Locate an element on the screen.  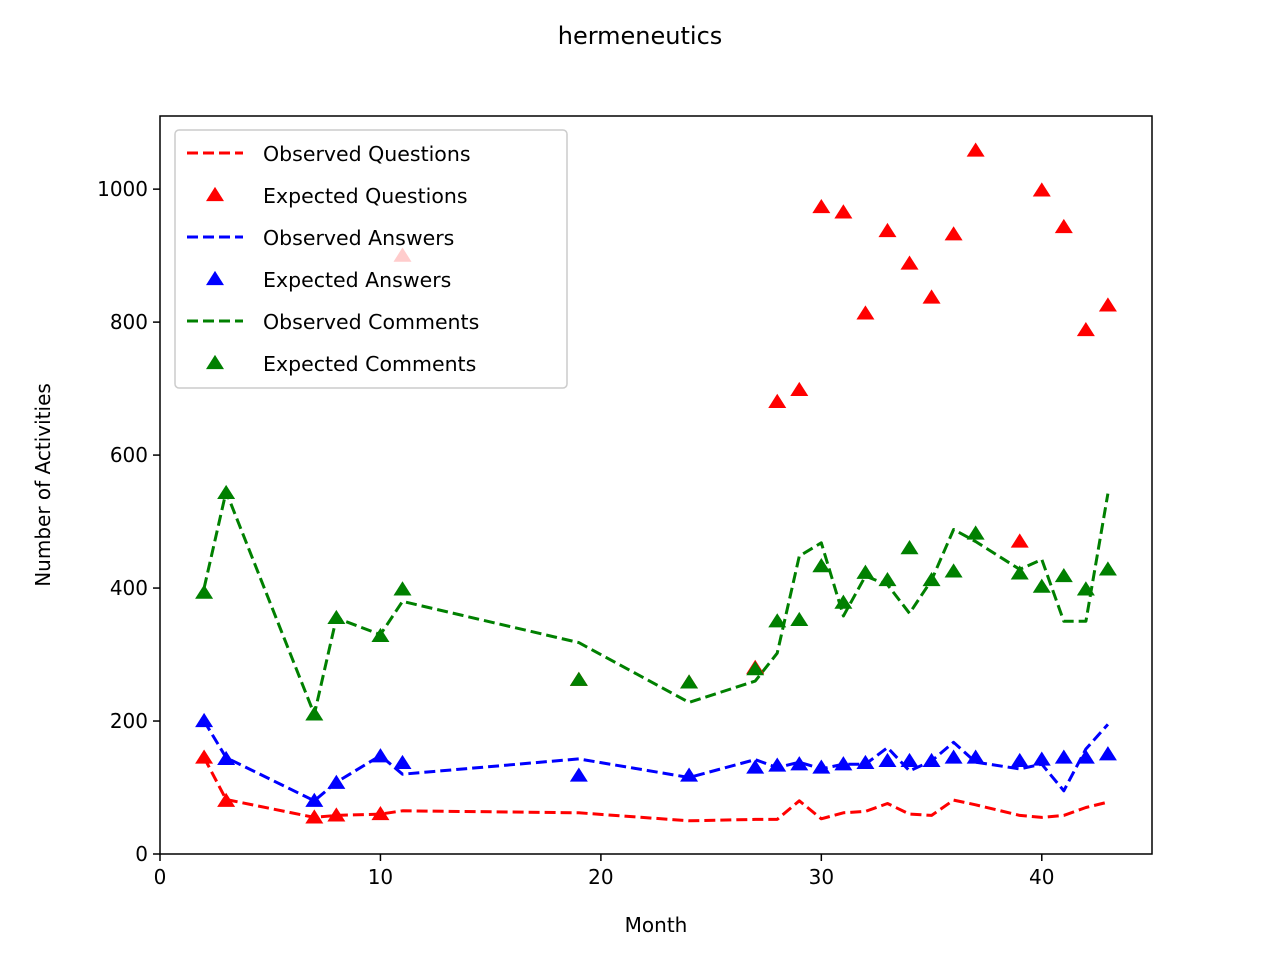
y-axis-title: Number of Activities is located at coordinates (43, 485).